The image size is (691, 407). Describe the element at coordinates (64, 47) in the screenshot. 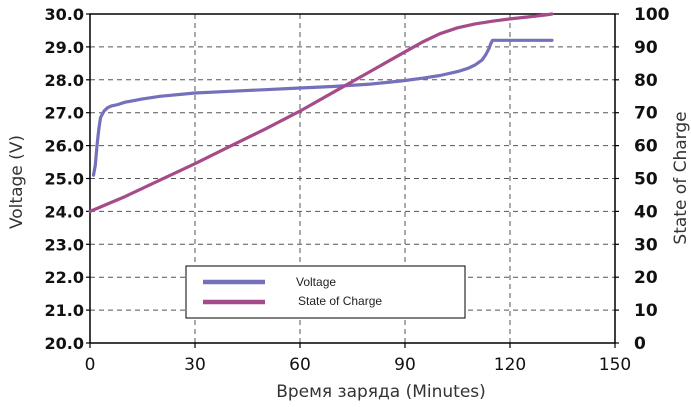

I see `y-left-tick-label: 29.0` at that location.